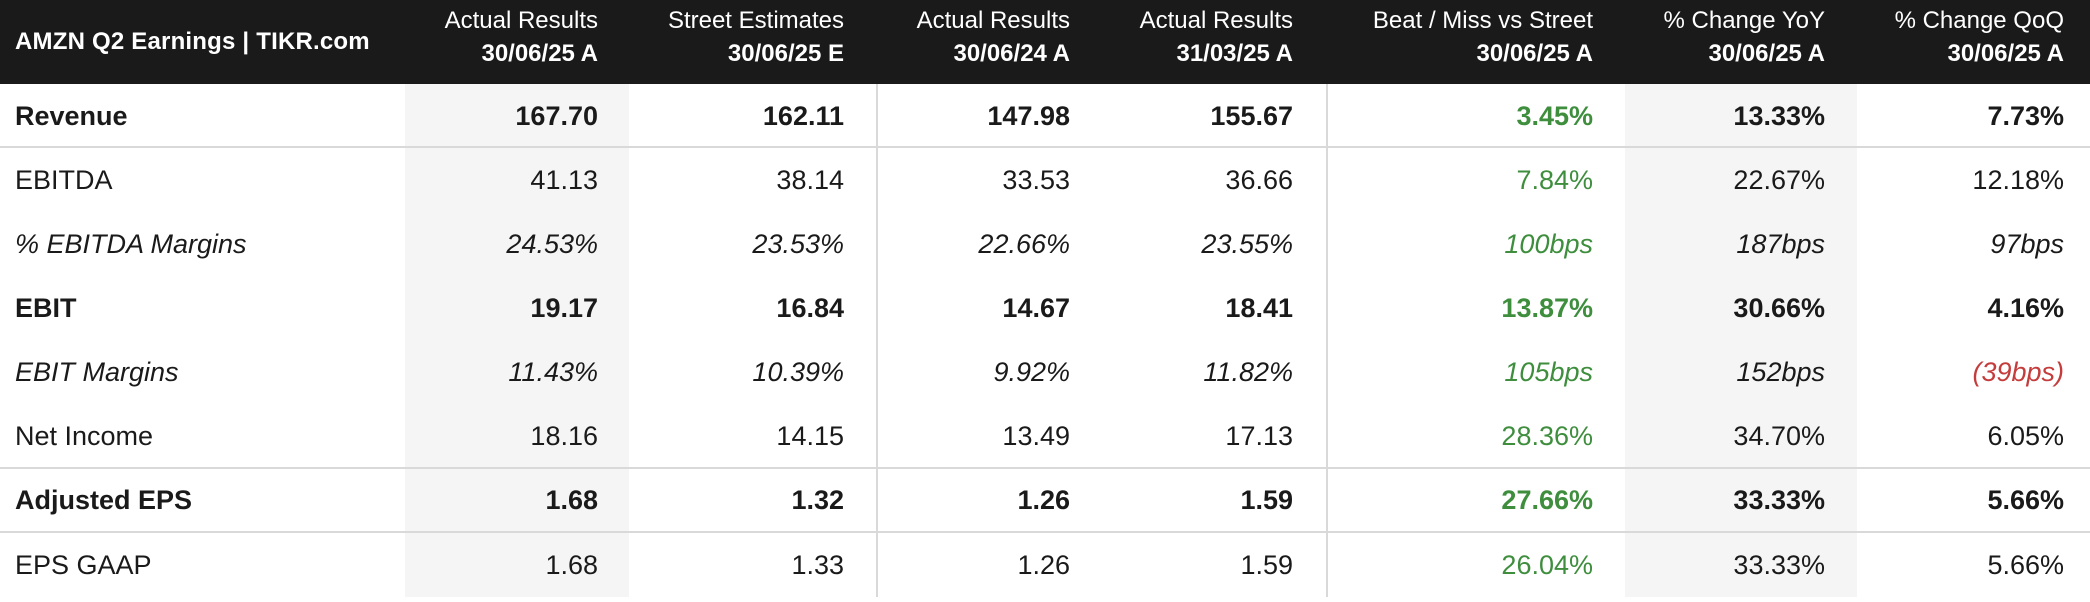 This screenshot has height=602, width=2090. I want to click on row-label: EBIT, so click(46, 307).